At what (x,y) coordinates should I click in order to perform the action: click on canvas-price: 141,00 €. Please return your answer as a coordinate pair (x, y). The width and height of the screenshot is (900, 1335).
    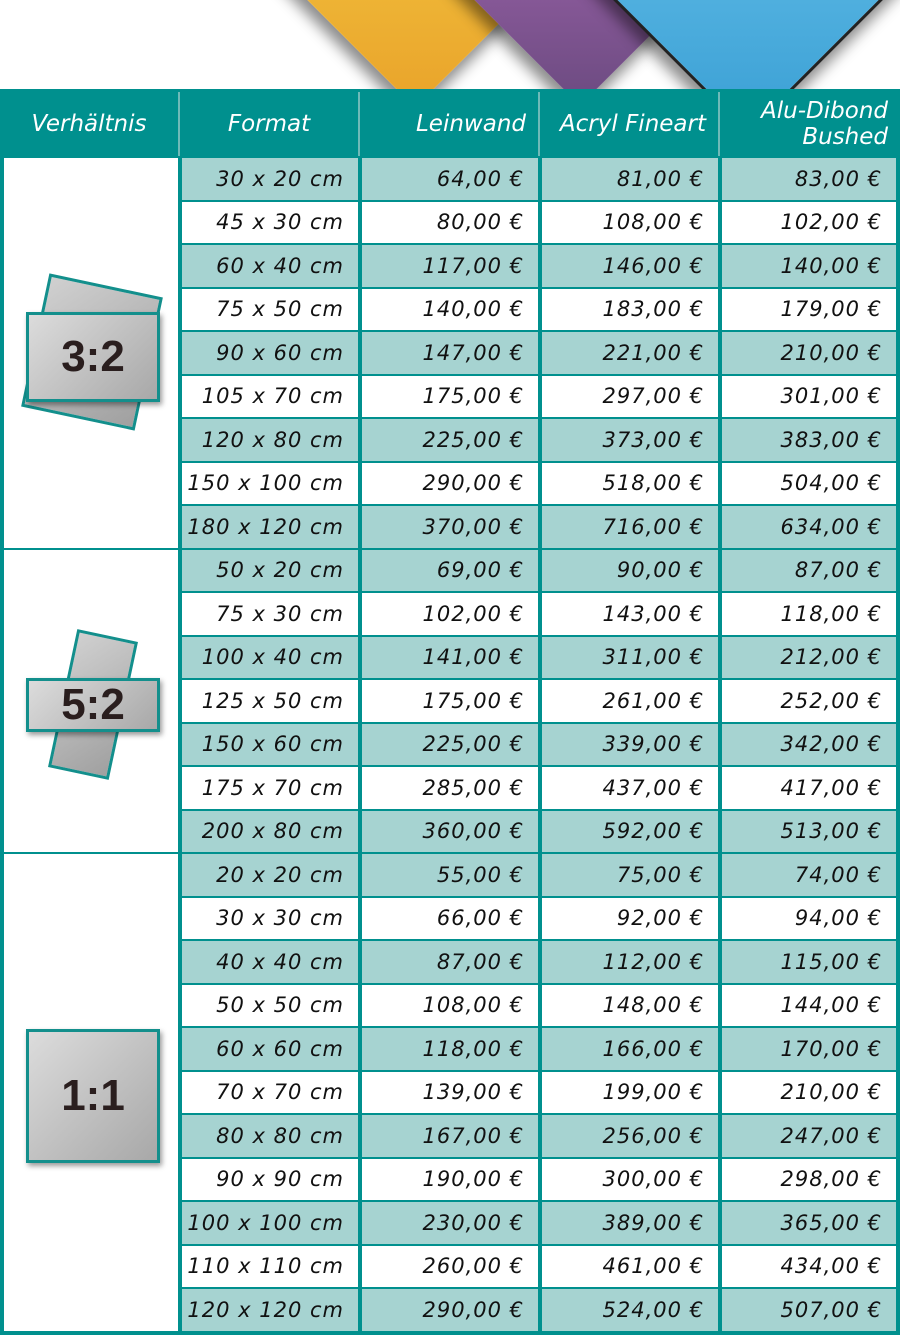
    Looking at the image, I should click on (450, 657).